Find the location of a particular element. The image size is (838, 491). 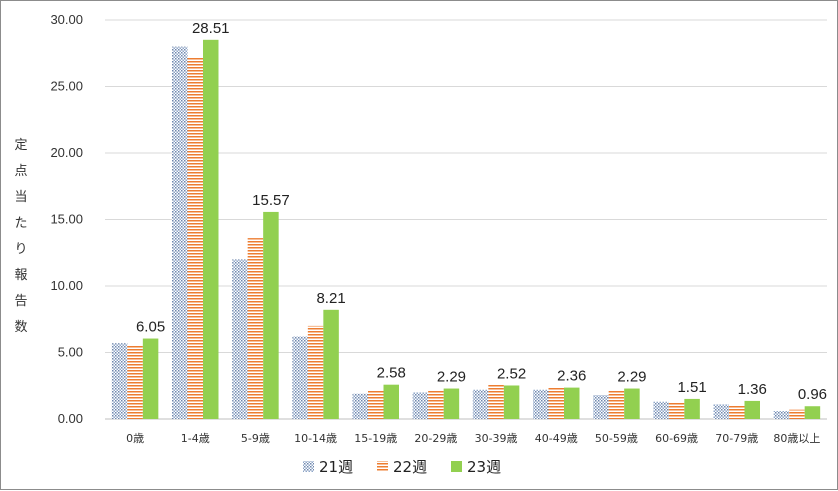

bar-21週-70-79歳 is located at coordinates (721, 411).